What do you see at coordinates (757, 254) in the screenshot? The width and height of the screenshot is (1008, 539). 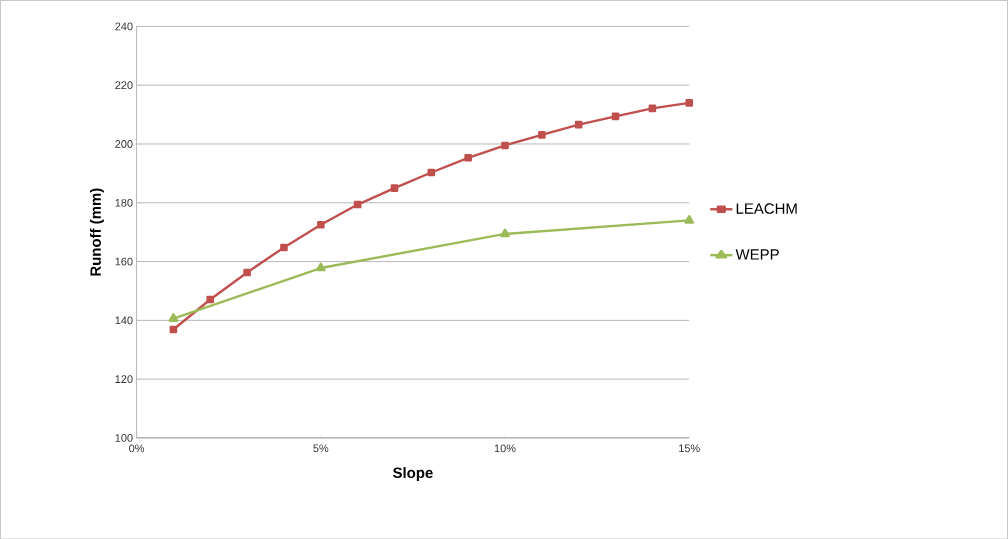 I see `legend-label: WEPP` at bounding box center [757, 254].